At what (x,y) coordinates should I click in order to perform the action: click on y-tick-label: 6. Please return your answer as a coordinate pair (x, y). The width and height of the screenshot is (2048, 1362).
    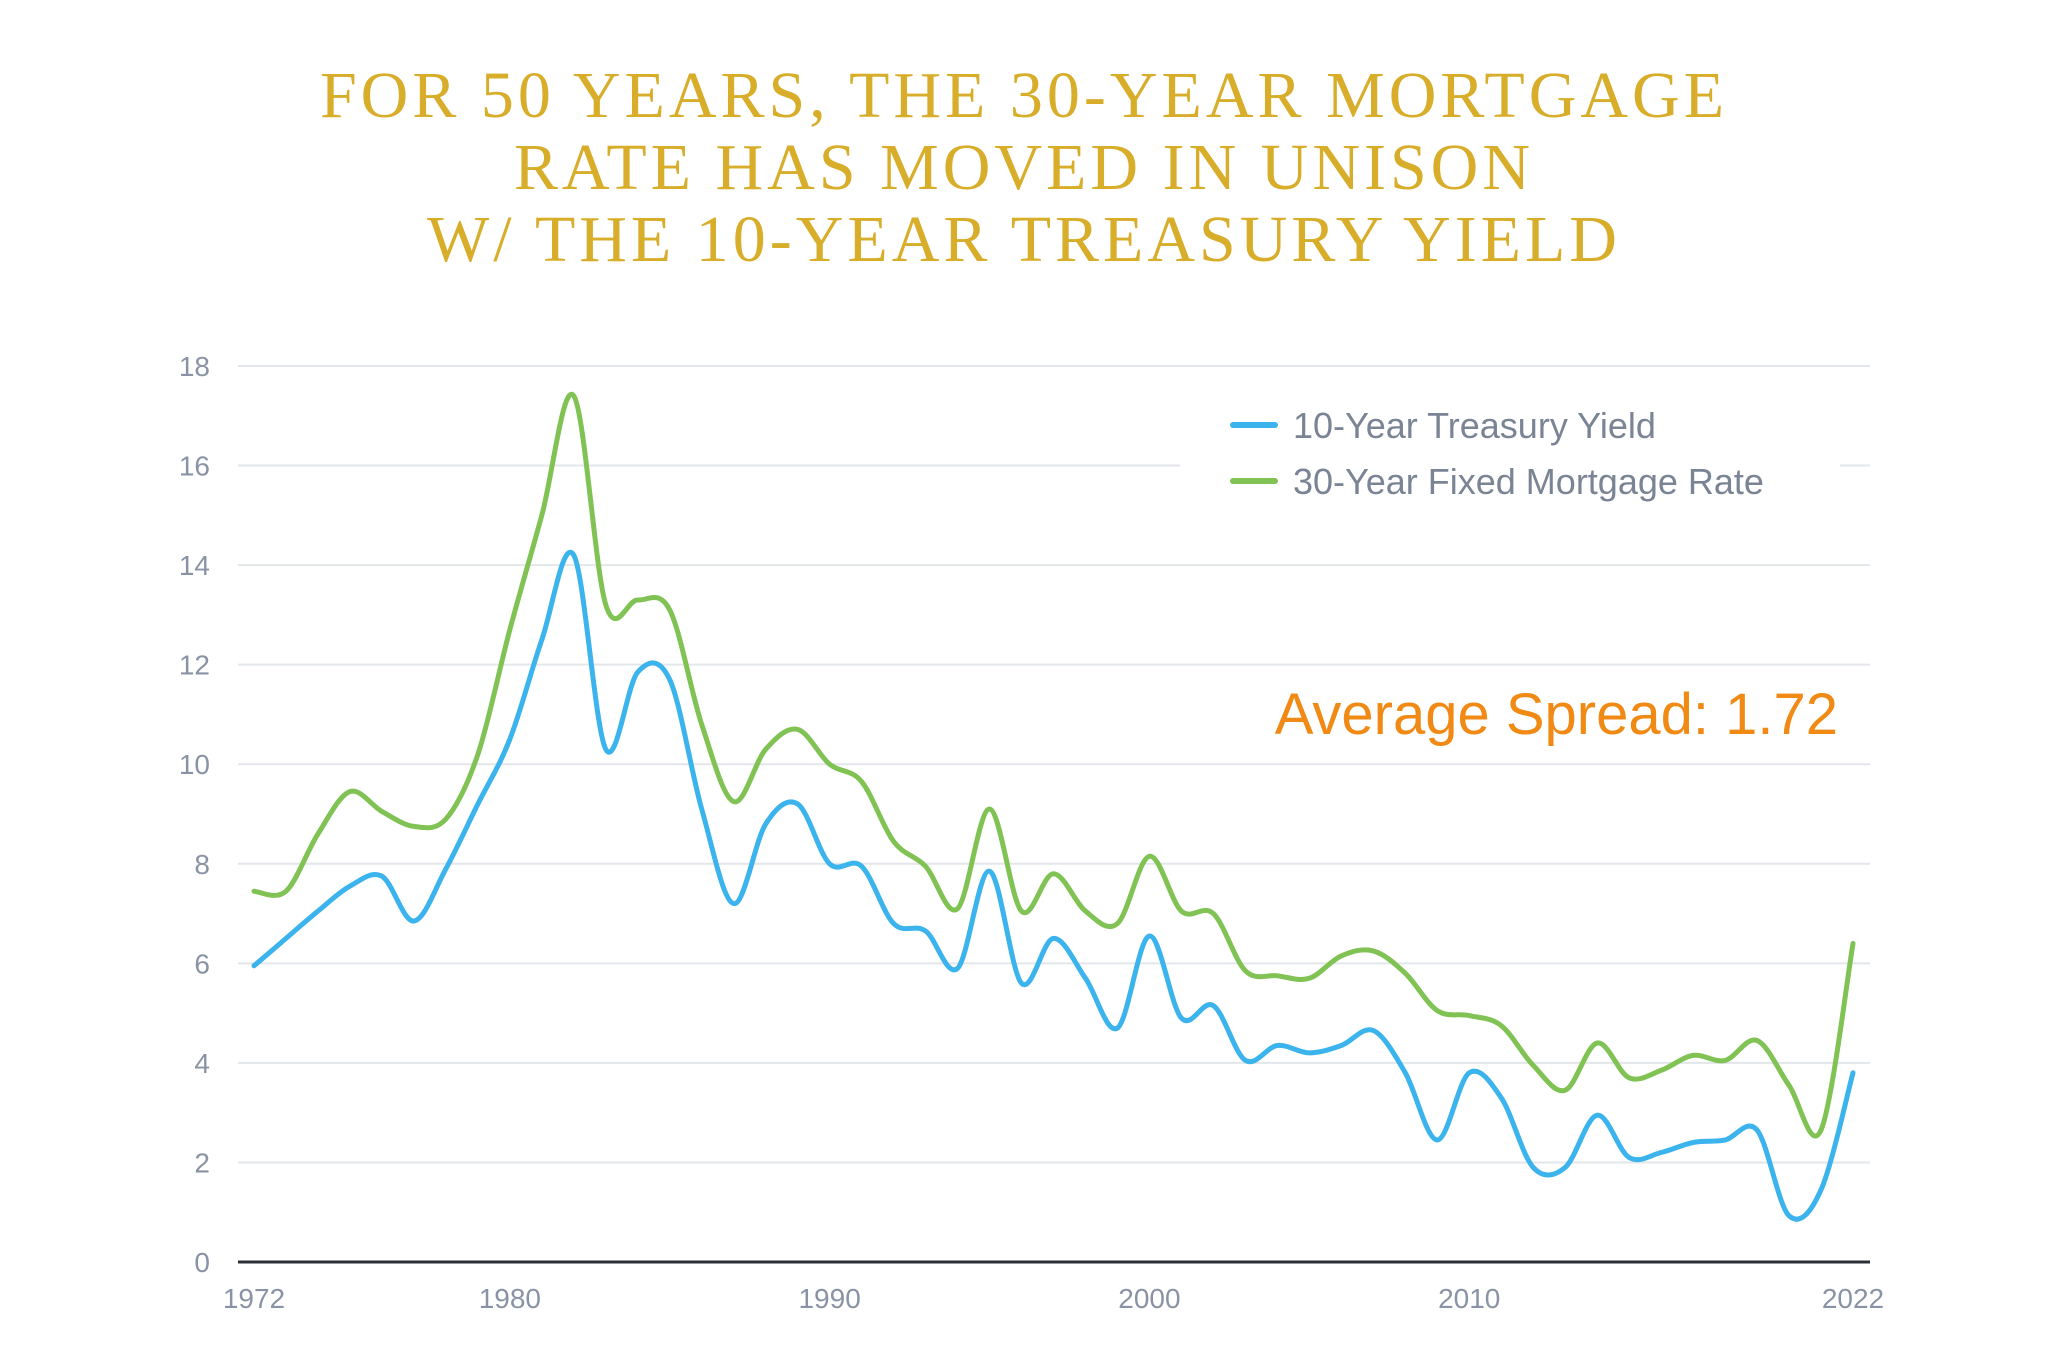
    Looking at the image, I should click on (202, 963).